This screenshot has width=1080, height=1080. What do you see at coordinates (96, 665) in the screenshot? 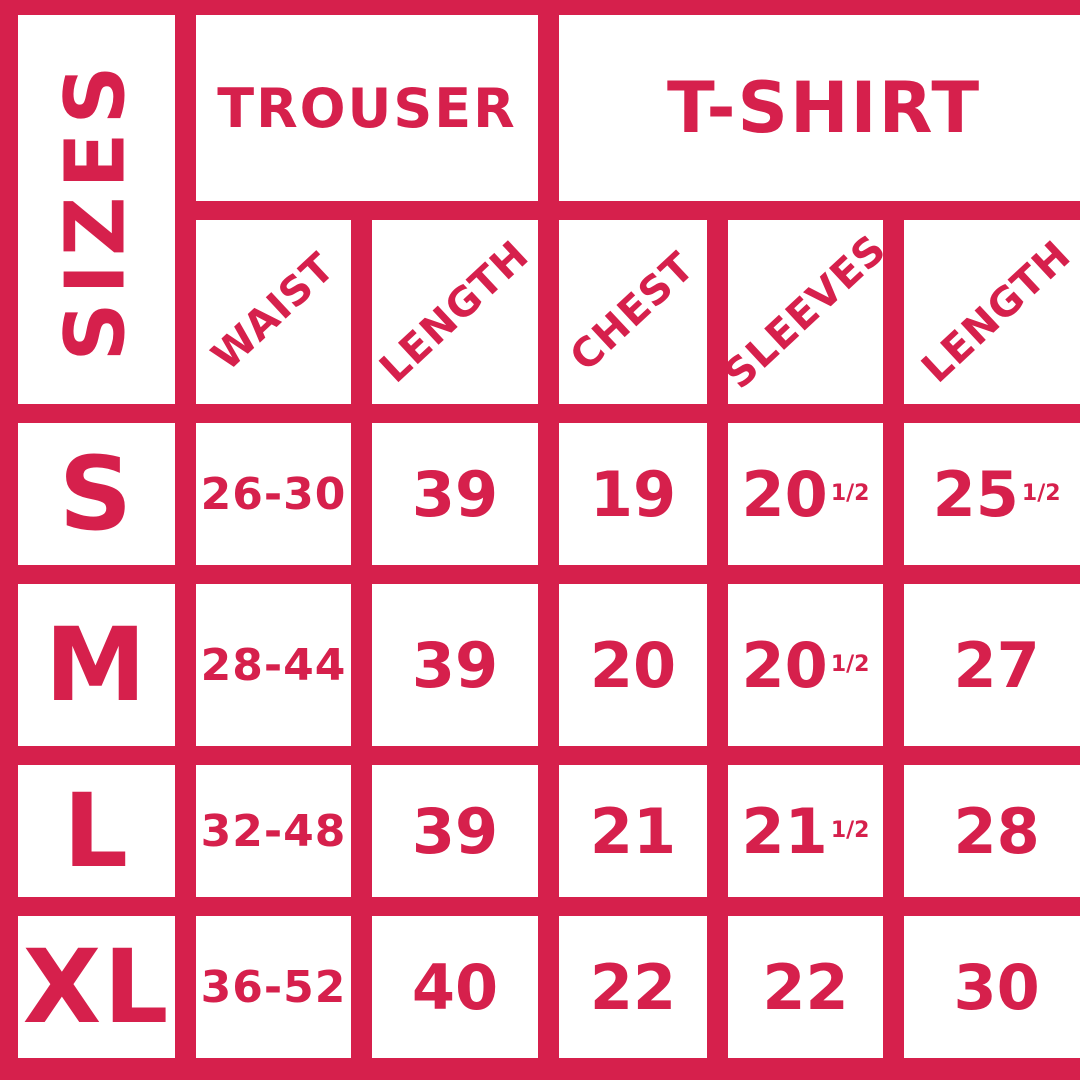
I see `size-cell-m: M` at bounding box center [96, 665].